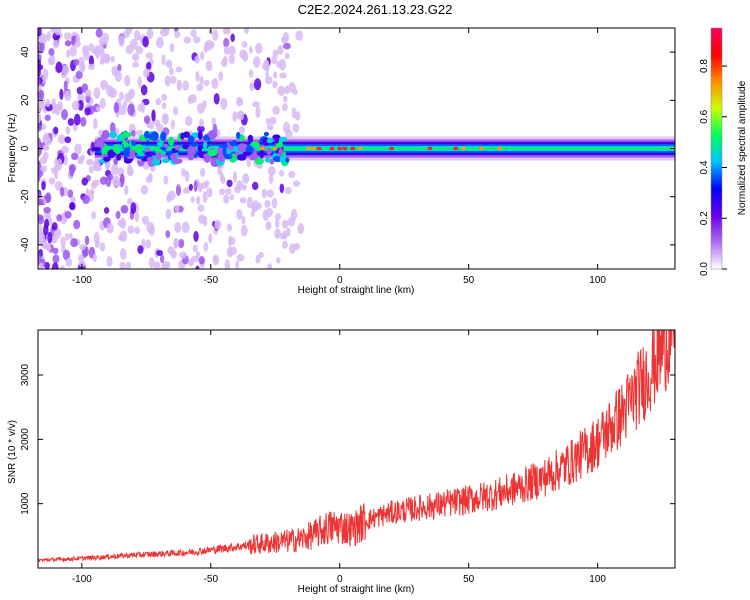  What do you see at coordinates (340, 579) in the screenshot?
I see `snr-x-tick-label: 0` at bounding box center [340, 579].